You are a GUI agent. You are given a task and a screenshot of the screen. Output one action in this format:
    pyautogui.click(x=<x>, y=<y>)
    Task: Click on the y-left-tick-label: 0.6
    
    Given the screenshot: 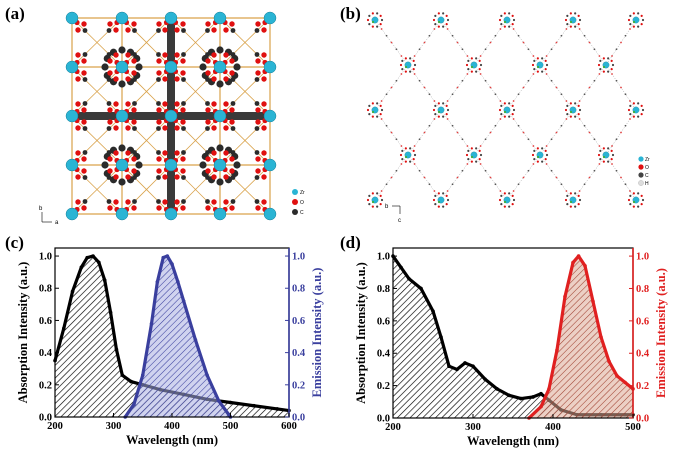 What is the action you would take?
    pyautogui.click(x=383, y=321)
    